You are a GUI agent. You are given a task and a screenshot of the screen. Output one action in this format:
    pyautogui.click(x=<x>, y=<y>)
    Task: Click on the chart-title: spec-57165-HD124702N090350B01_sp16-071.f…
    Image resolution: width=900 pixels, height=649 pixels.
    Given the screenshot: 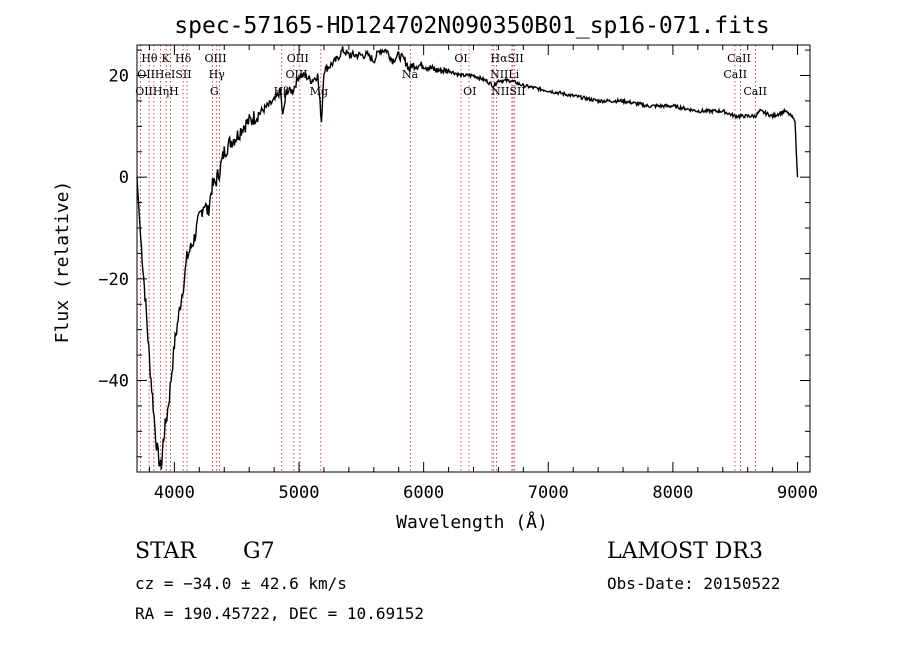 What is the action you would take?
    pyautogui.click(x=471, y=26)
    